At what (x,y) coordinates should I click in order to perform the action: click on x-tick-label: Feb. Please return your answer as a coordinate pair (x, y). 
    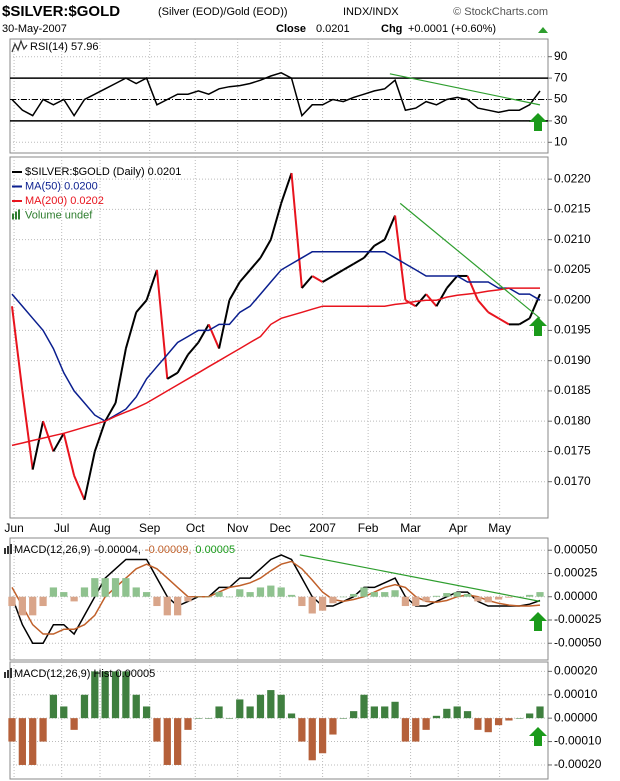
    Looking at the image, I should click on (368, 528).